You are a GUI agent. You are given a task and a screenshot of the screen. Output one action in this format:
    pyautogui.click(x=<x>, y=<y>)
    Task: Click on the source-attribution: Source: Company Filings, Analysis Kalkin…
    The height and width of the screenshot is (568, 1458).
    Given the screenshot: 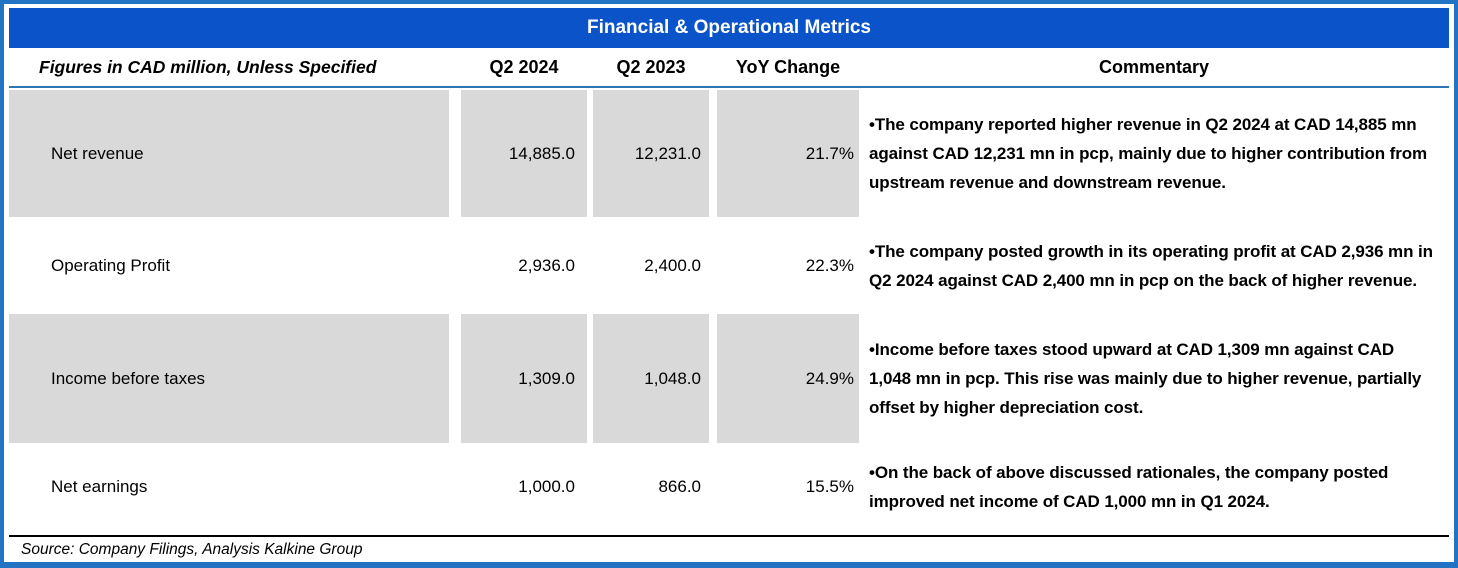 What is the action you would take?
    pyautogui.click(x=192, y=549)
    